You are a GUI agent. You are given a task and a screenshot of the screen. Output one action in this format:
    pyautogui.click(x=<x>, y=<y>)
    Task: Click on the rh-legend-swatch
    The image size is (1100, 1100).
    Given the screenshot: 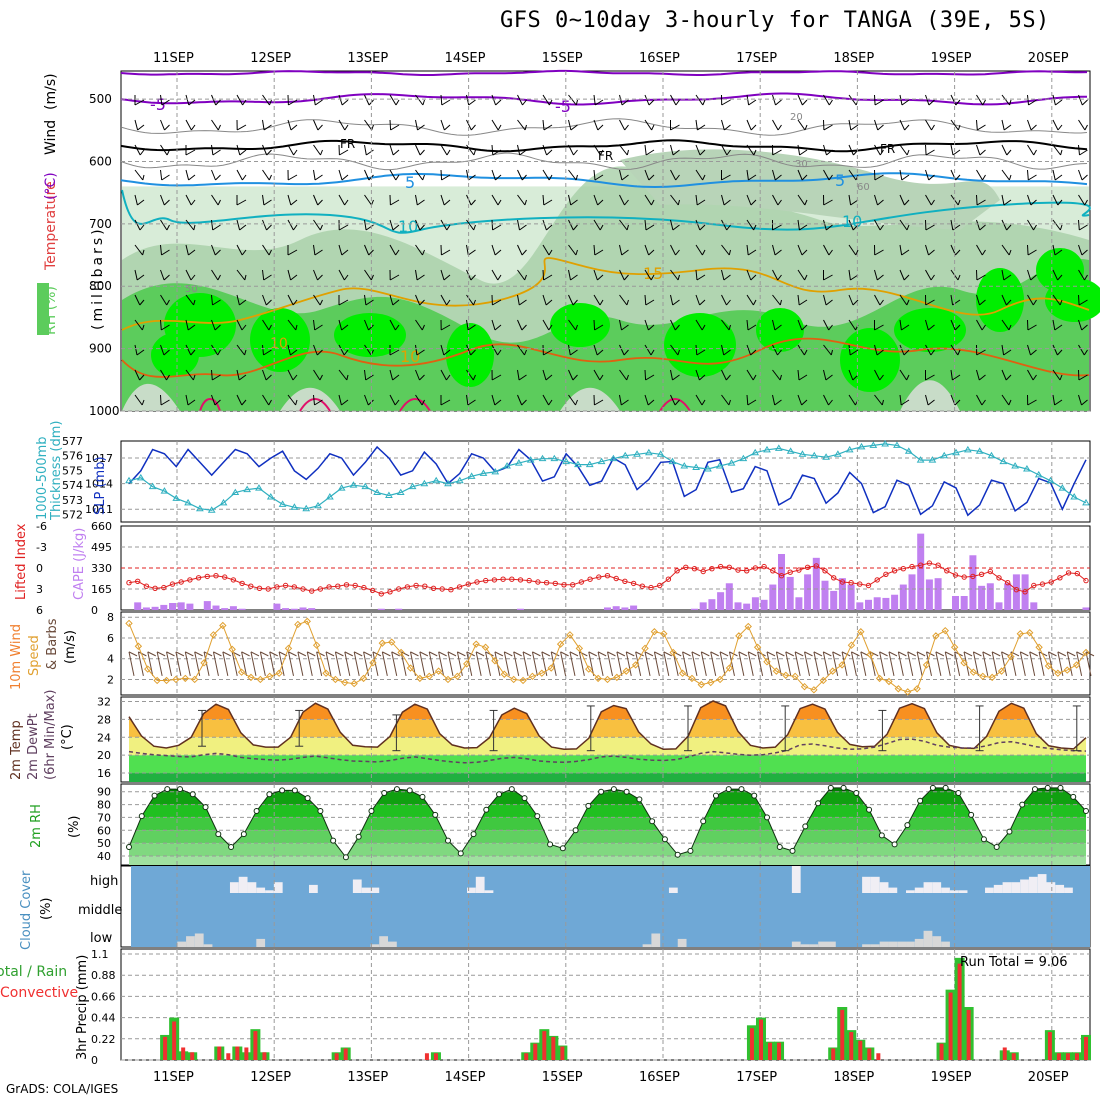 What is the action you would take?
    pyautogui.click(x=43, y=309)
    